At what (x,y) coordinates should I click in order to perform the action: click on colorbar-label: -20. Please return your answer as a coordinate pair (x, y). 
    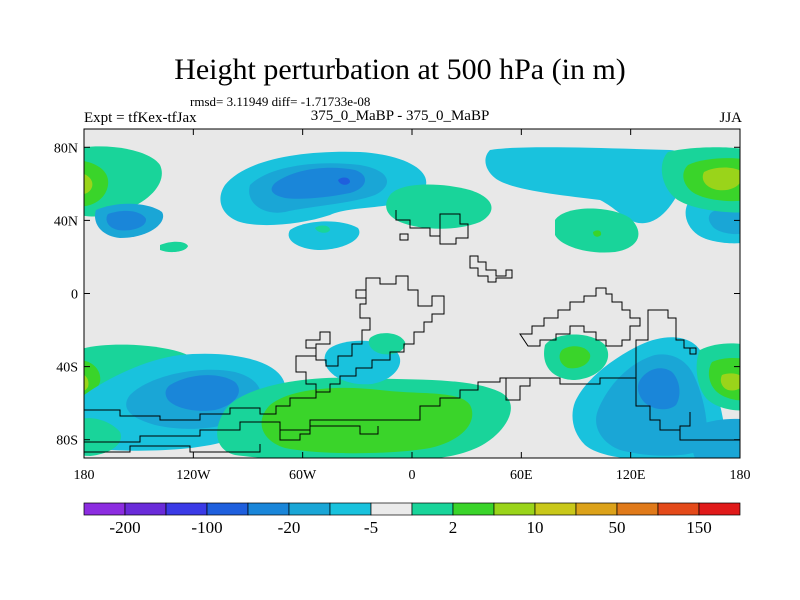
    Looking at the image, I should click on (289, 527).